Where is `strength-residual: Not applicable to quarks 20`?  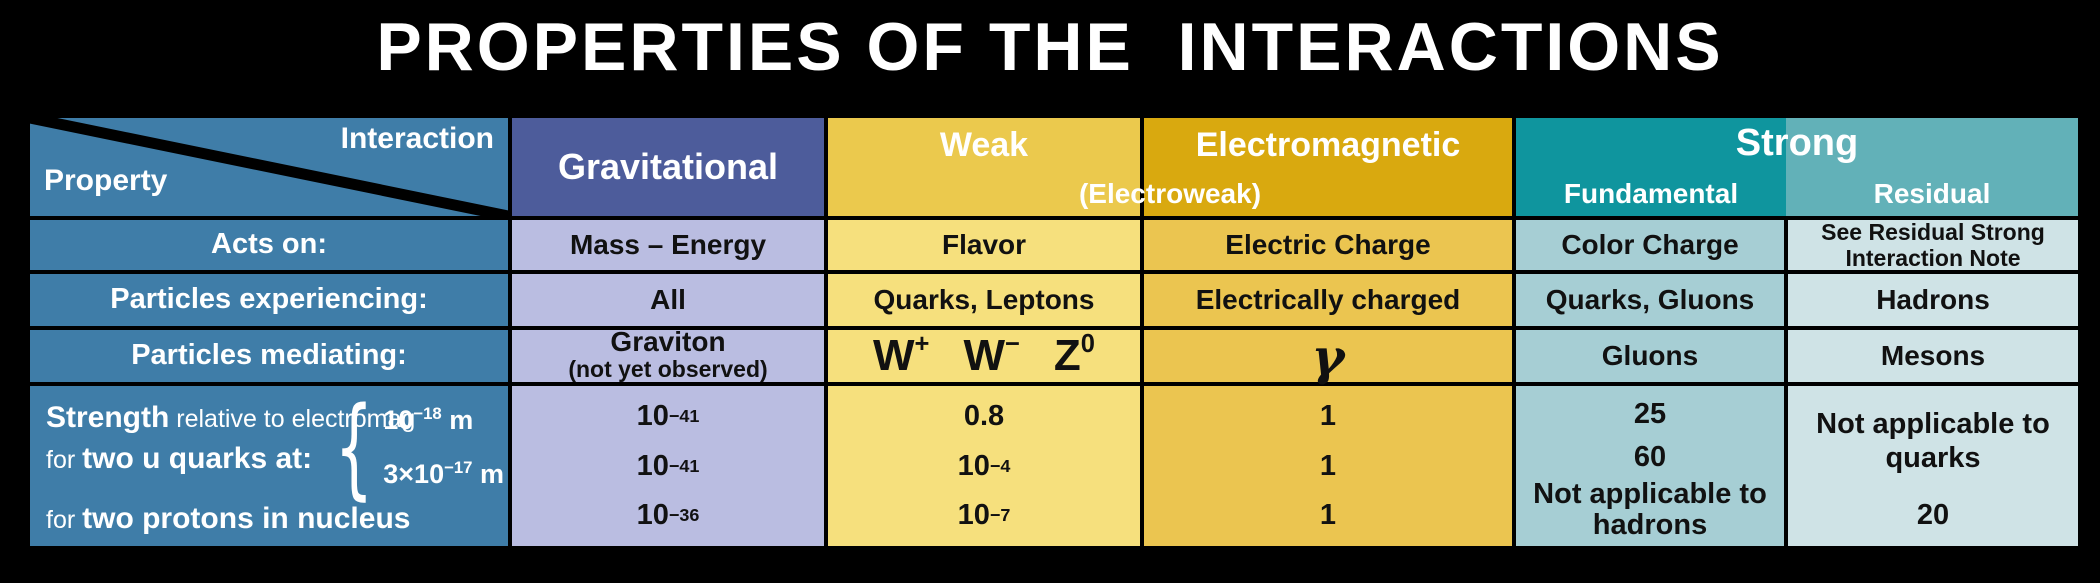 strength-residual: Not applicable to quarks 20 is located at coordinates (1933, 466).